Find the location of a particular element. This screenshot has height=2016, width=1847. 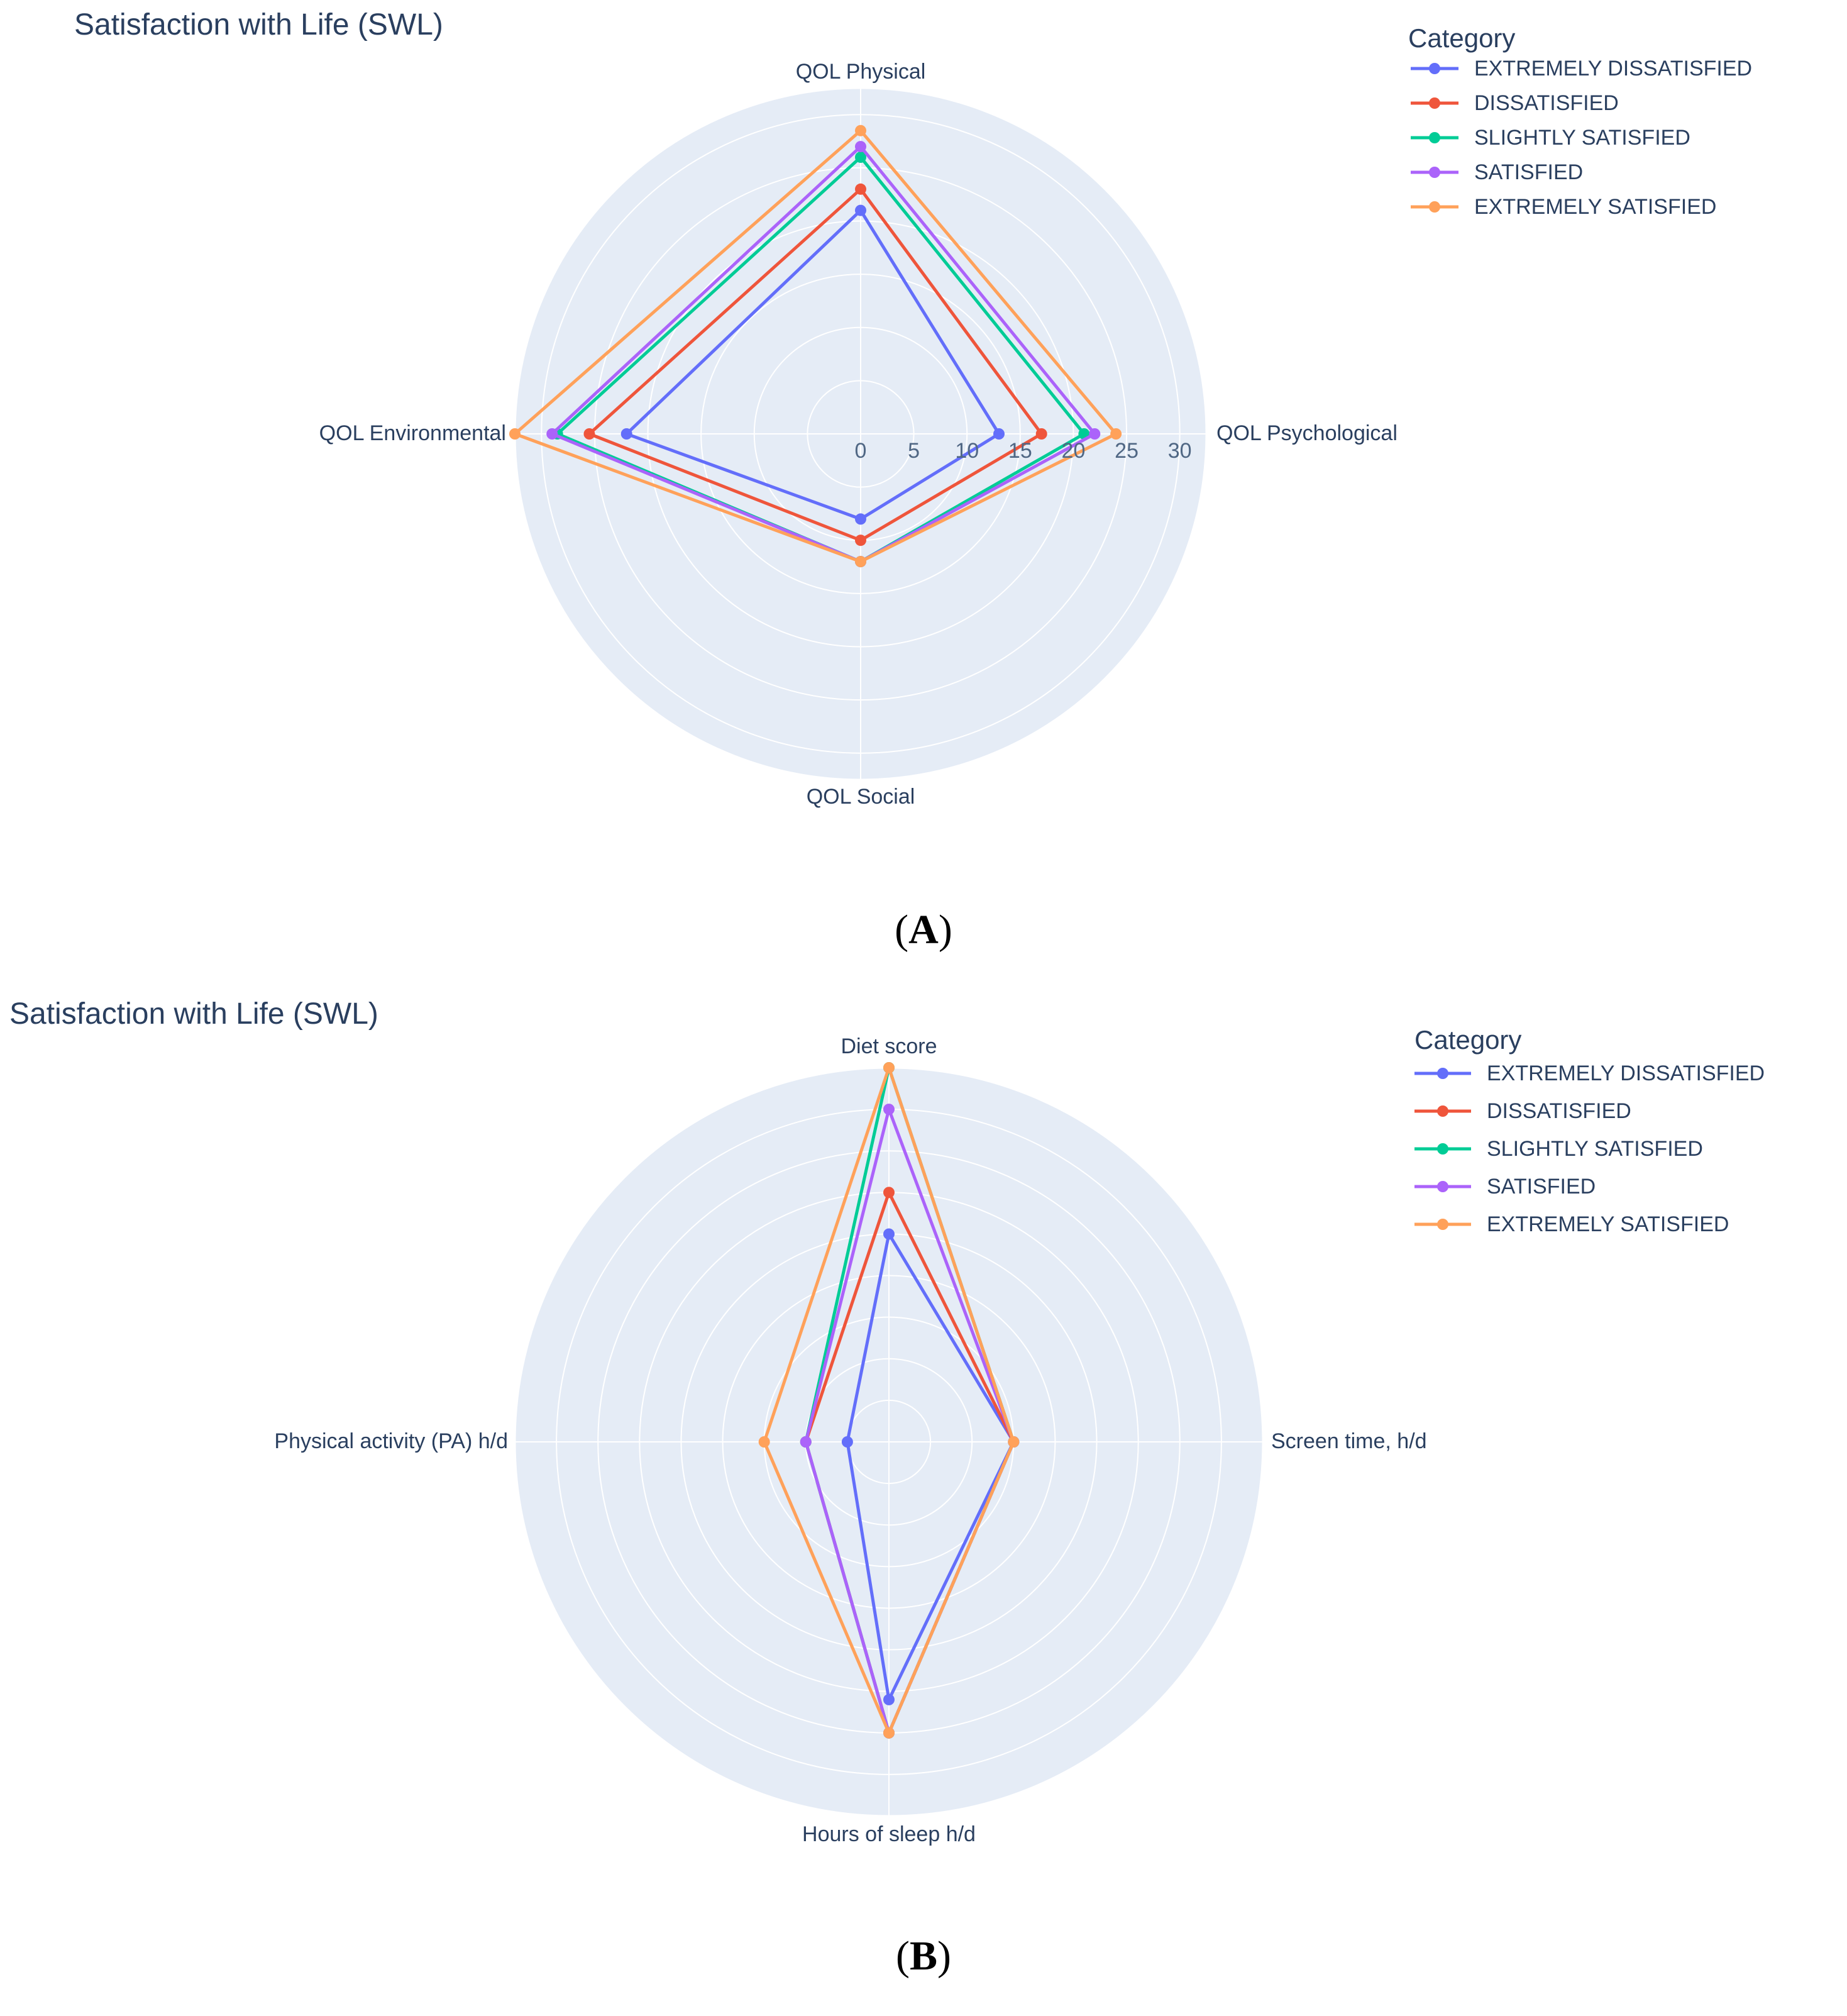

data-point-extremely-dissatisfied-diet-score is located at coordinates (889, 1234).